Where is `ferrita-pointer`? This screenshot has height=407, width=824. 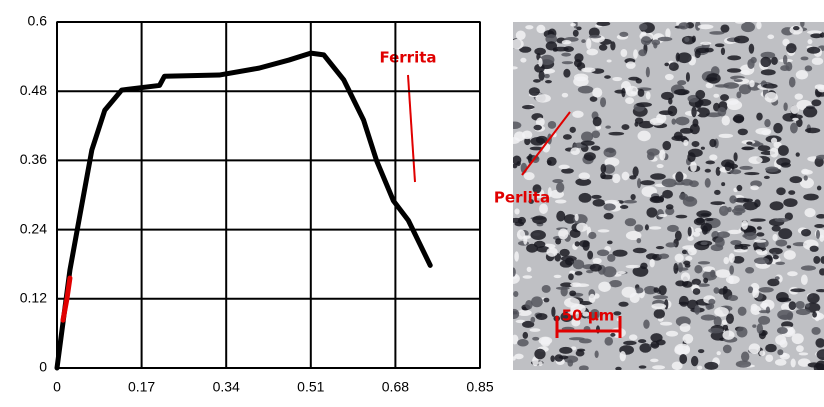 ferrita-pointer is located at coordinates (411, 128).